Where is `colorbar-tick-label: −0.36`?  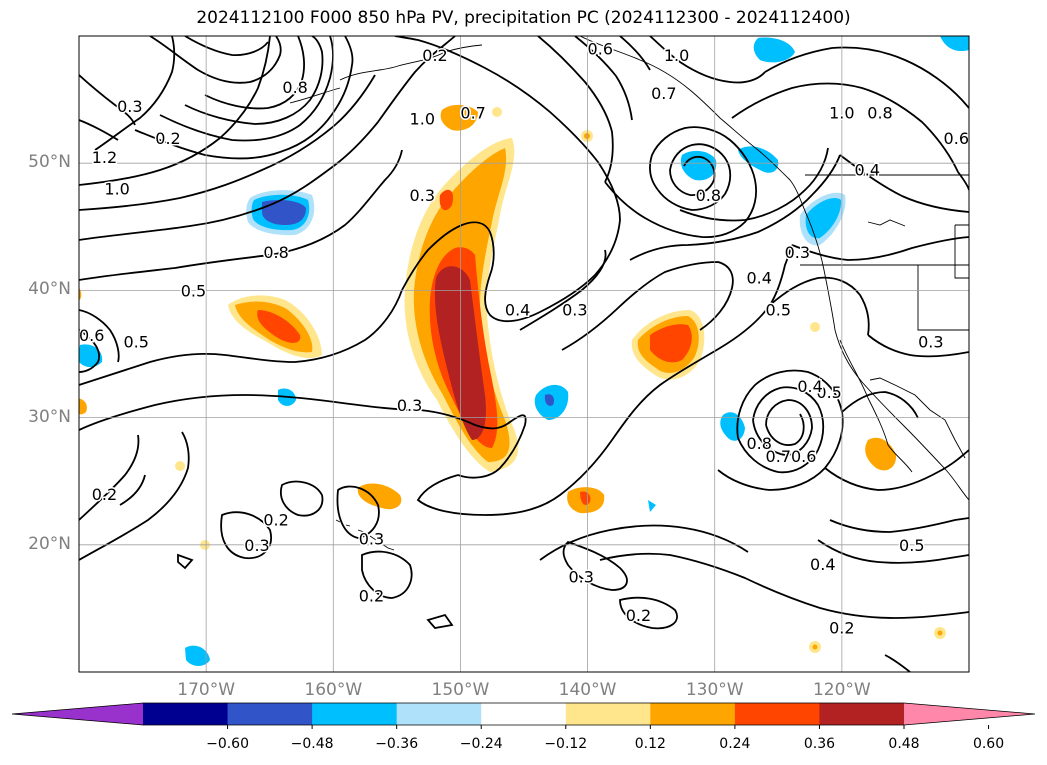 colorbar-tick-label: −0.36 is located at coordinates (397, 744).